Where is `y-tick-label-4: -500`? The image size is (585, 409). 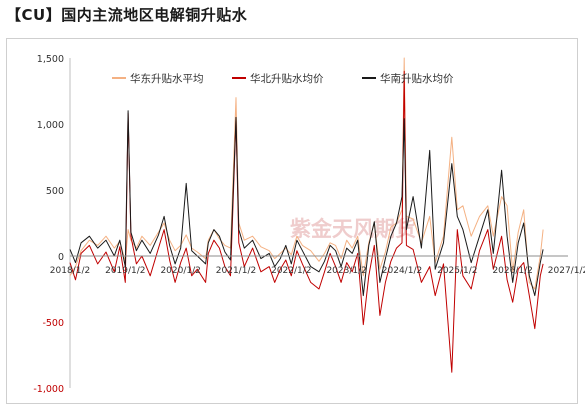 y-tick-label-4: -500 is located at coordinates (53, 323).